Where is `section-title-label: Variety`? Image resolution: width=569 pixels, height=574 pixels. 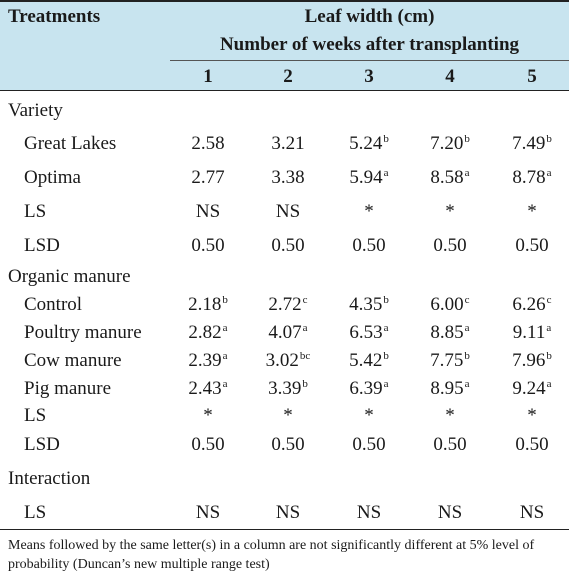 section-title-label: Variety is located at coordinates (35, 110).